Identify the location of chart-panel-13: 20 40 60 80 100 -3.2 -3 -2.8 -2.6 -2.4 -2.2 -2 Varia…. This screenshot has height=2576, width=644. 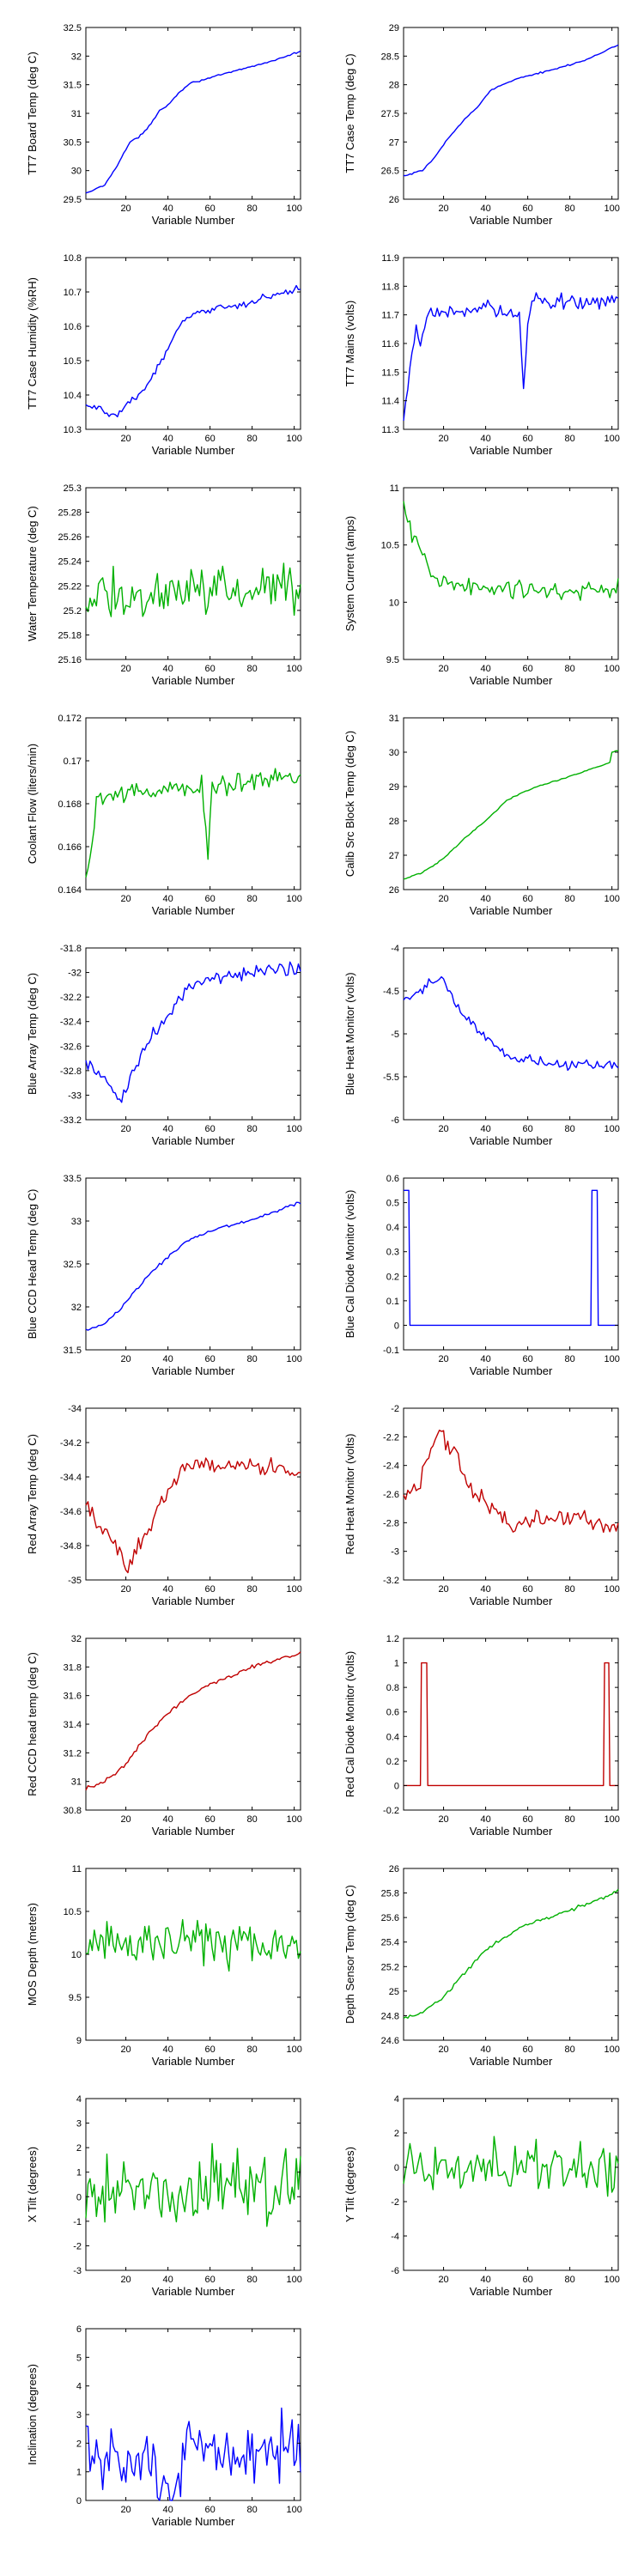
(481, 1506).